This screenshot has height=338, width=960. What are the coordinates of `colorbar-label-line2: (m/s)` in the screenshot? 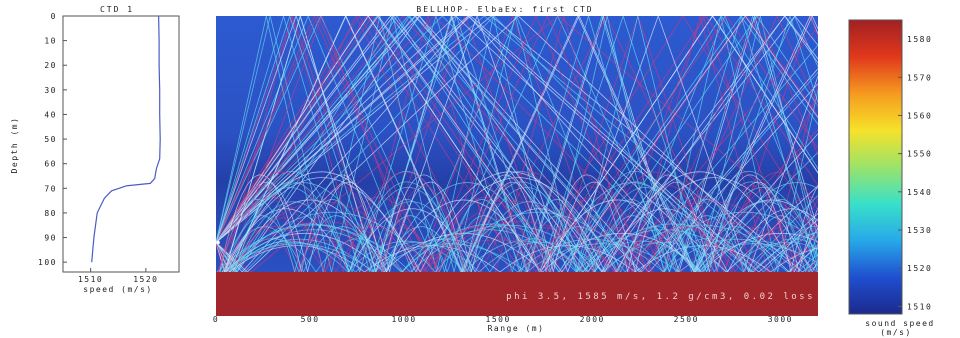 It's located at (896, 332).